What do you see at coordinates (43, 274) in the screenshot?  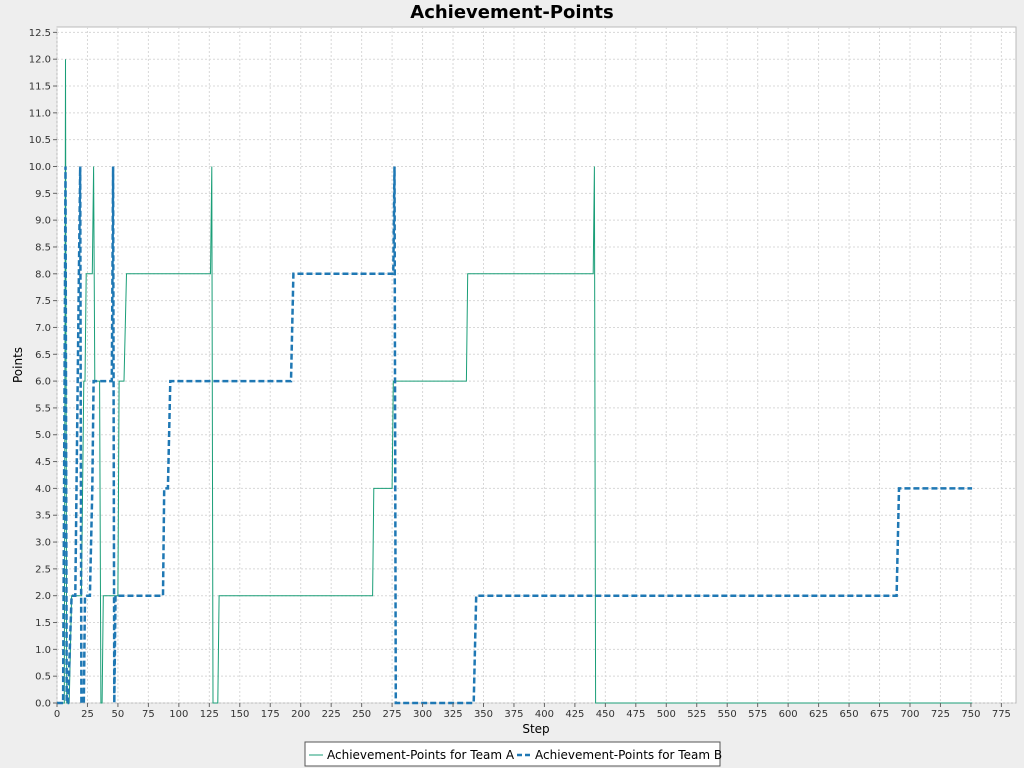 I see `y-tick-label: 8.0` at bounding box center [43, 274].